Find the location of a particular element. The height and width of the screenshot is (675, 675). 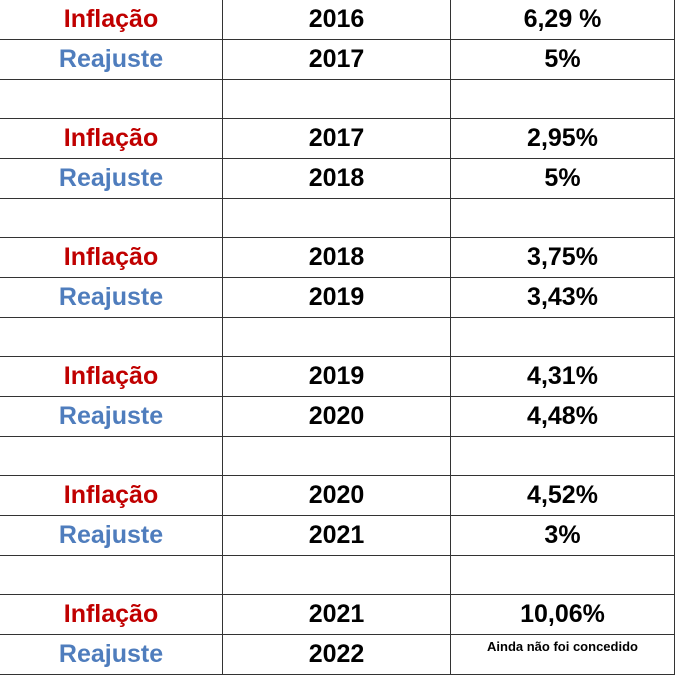

table-row: Reajuste 2018 5% is located at coordinates (337, 179).